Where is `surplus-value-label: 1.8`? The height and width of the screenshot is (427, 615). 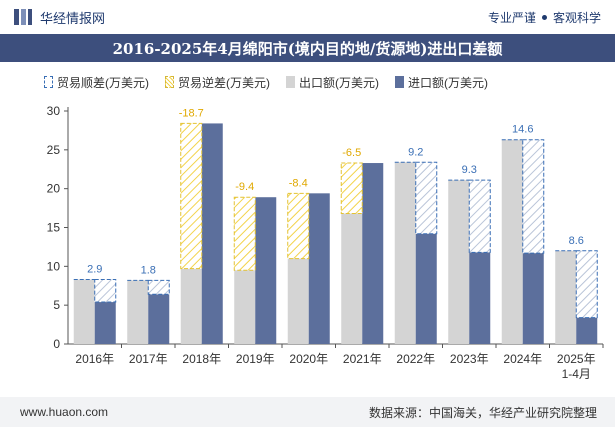
surplus-value-label: 1.8 is located at coordinates (148, 270).